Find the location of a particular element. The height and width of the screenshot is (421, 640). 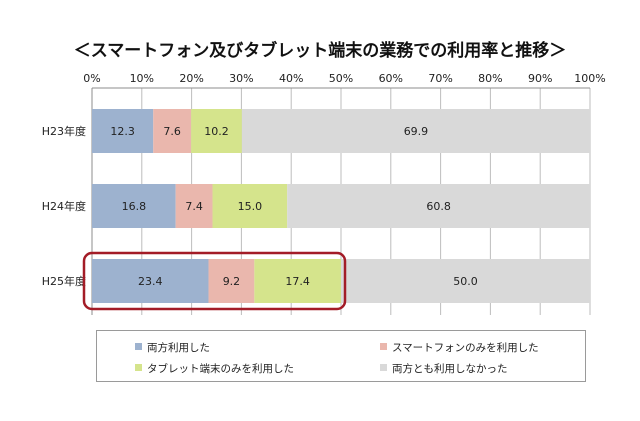

x-tick-label: 10% is located at coordinates (142, 78).